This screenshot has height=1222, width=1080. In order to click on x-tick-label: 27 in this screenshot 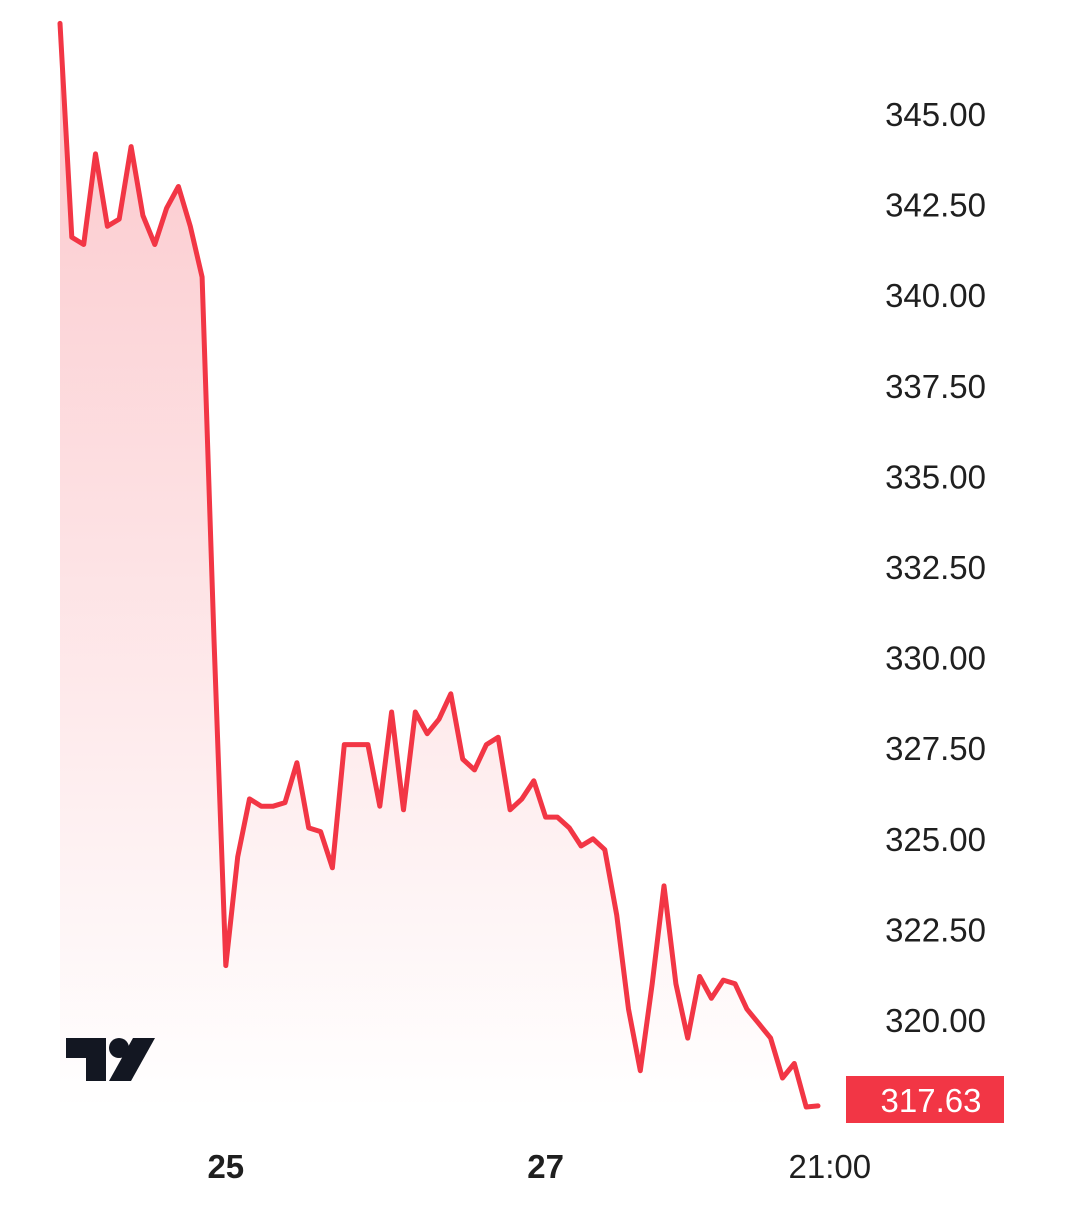, I will do `click(545, 1166)`.